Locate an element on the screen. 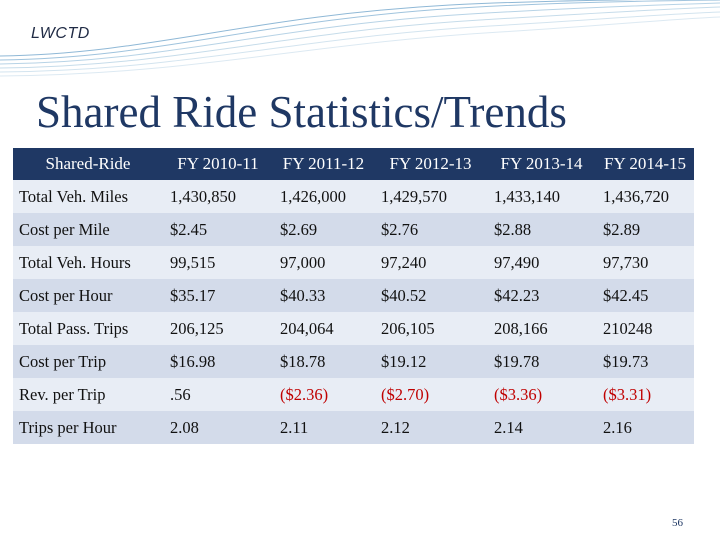  table-cell: $19.78 is located at coordinates (541, 361).